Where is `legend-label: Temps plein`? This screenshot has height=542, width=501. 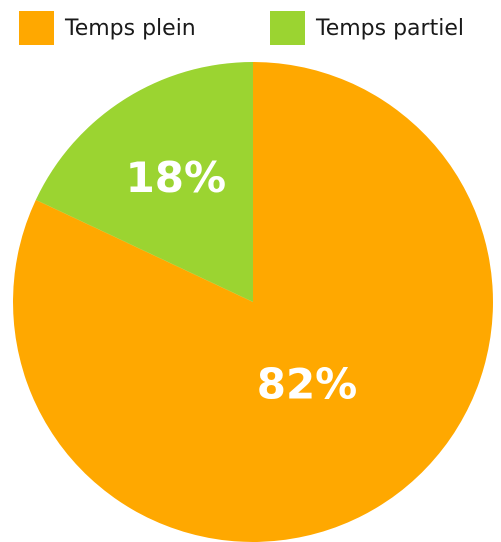 legend-label: Temps plein is located at coordinates (130, 28).